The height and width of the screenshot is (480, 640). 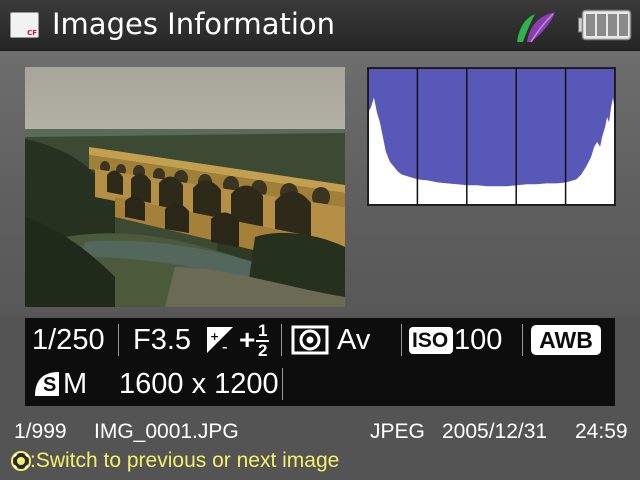 I want to click on evaluative-metering-icon, so click(x=310, y=340).